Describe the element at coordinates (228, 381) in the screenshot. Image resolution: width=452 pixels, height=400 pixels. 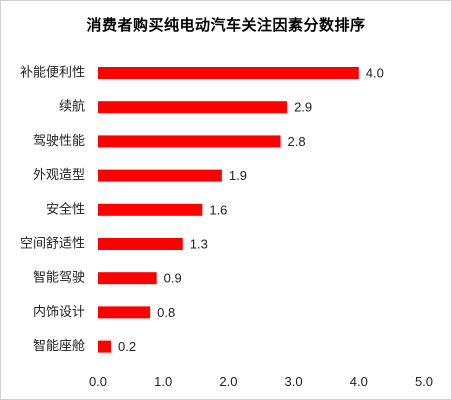
I see `x-tick-label: 2.0` at that location.